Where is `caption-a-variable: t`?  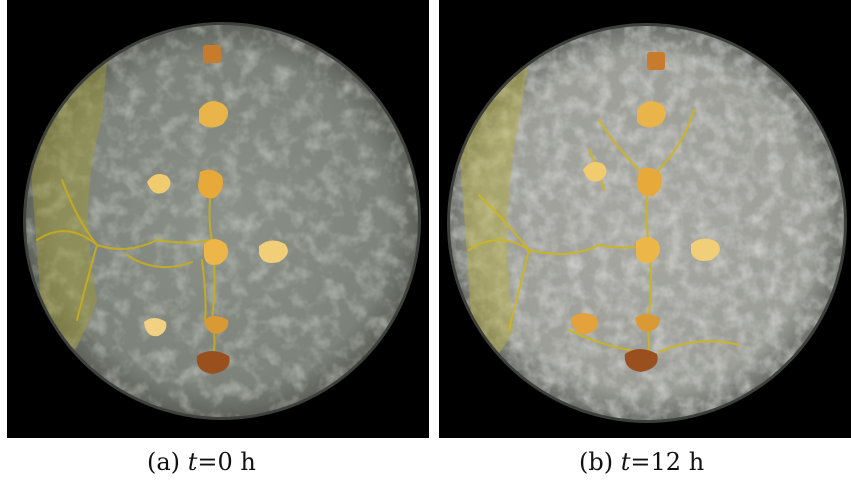
caption-a-variable: t is located at coordinates (192, 462).